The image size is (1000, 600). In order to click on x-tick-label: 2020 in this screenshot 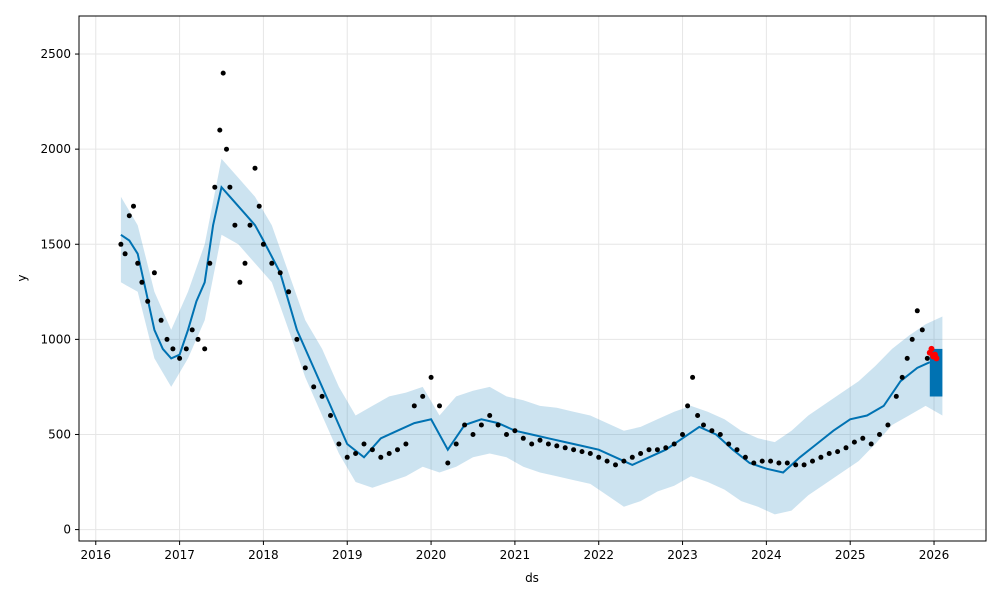, I will do `click(431, 555)`.